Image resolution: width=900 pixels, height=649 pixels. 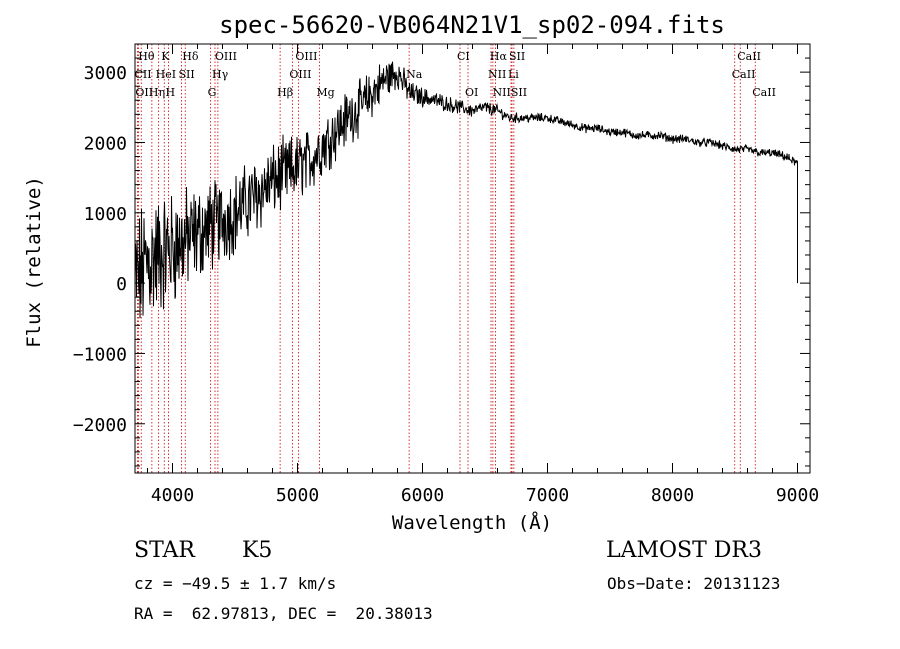 What do you see at coordinates (105, 73) in the screenshot?
I see `y-tick-label: 3000` at bounding box center [105, 73].